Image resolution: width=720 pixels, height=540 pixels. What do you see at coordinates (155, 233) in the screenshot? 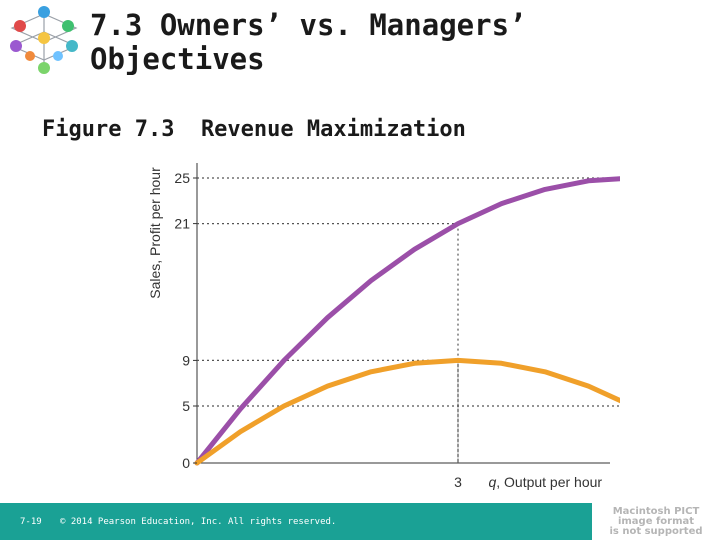
I see `y-axis-label: Sales, Profit per hour` at bounding box center [155, 233].